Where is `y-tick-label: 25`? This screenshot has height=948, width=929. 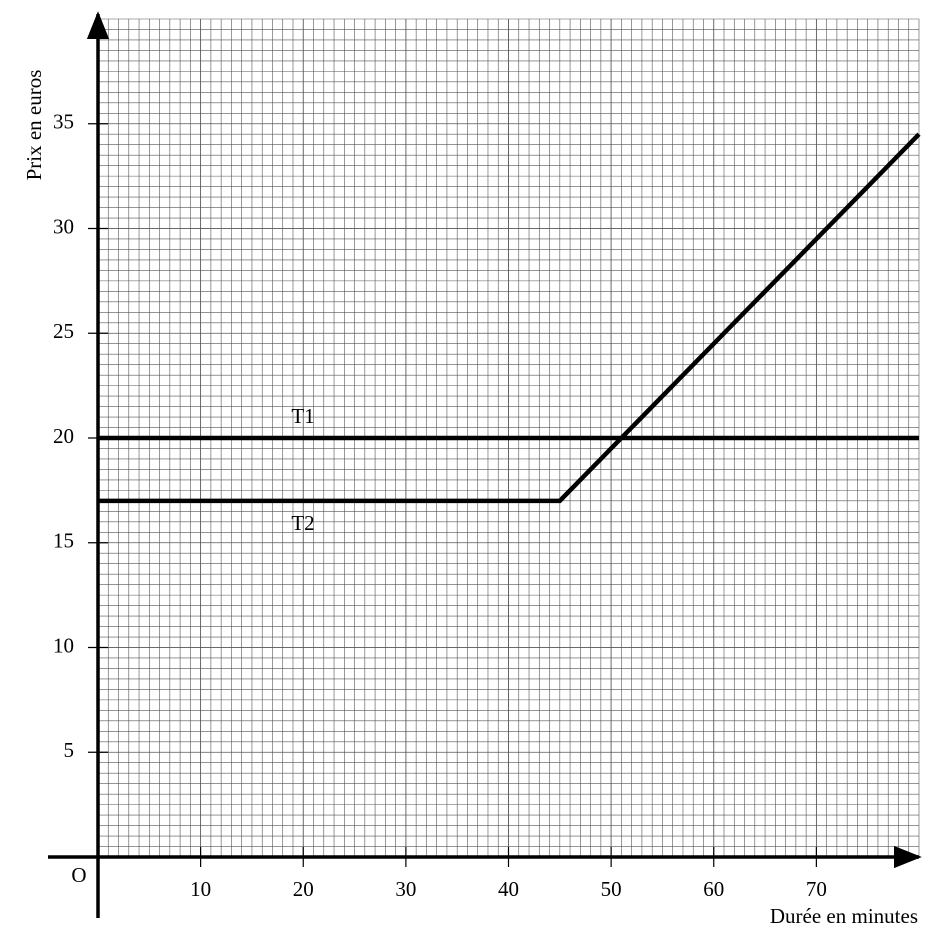 y-tick-label: 25 is located at coordinates (63, 331).